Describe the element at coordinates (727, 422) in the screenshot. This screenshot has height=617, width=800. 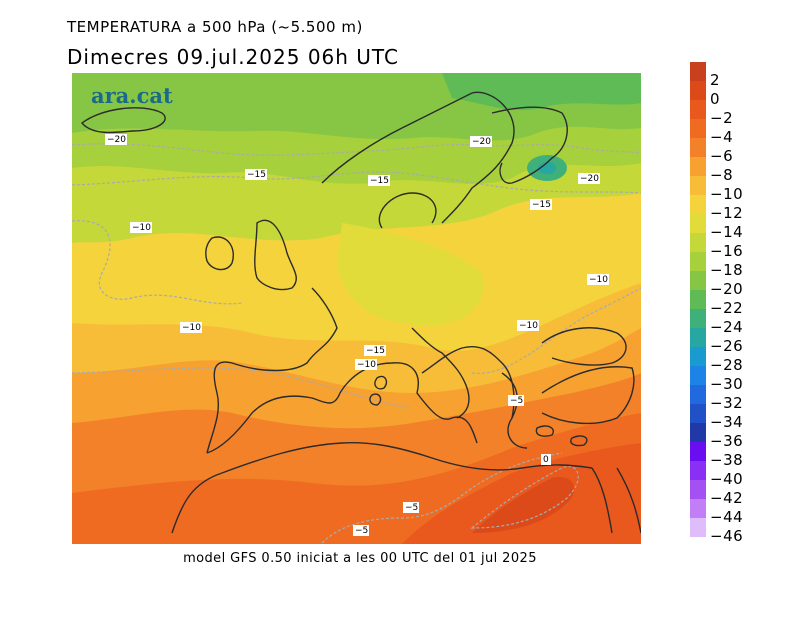
I see `colorbar-label: −34` at that location.